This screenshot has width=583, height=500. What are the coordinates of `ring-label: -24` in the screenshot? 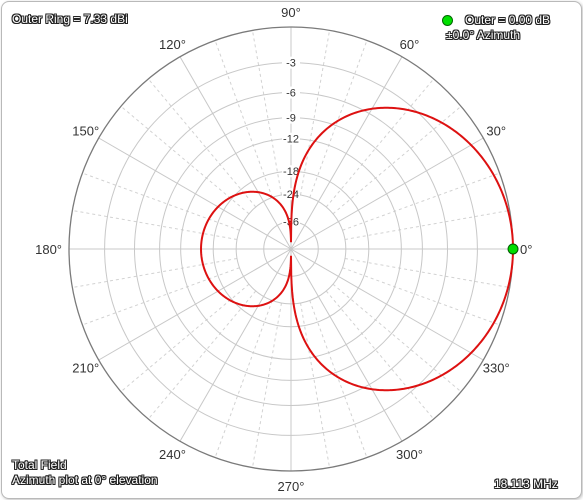 It's located at (291, 195).